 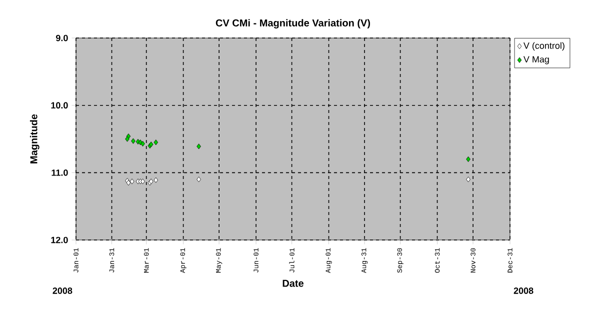 What do you see at coordinates (59, 240) in the screenshot?
I see `y-tick-label: 12.0` at bounding box center [59, 240].